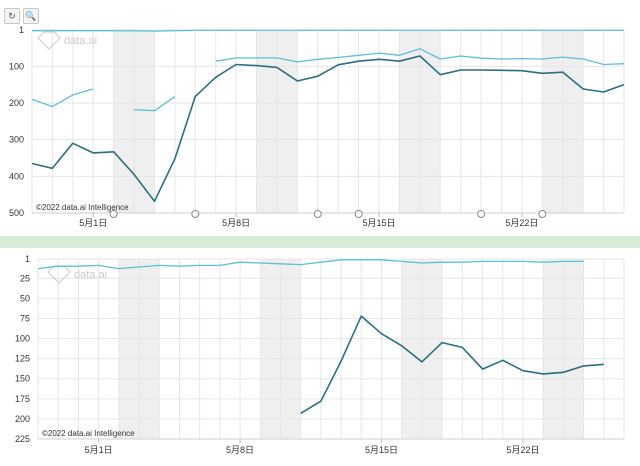  Describe the element at coordinates (22, 399) in the screenshot. I see `y-tick-label: 175` at that location.